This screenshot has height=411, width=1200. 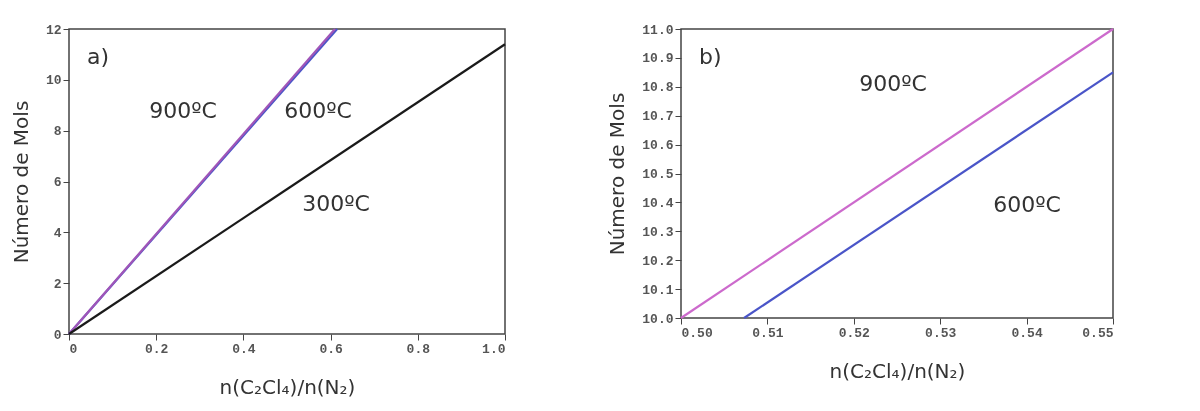 I want to click on y-tick-label: 12, so click(x=53, y=30).